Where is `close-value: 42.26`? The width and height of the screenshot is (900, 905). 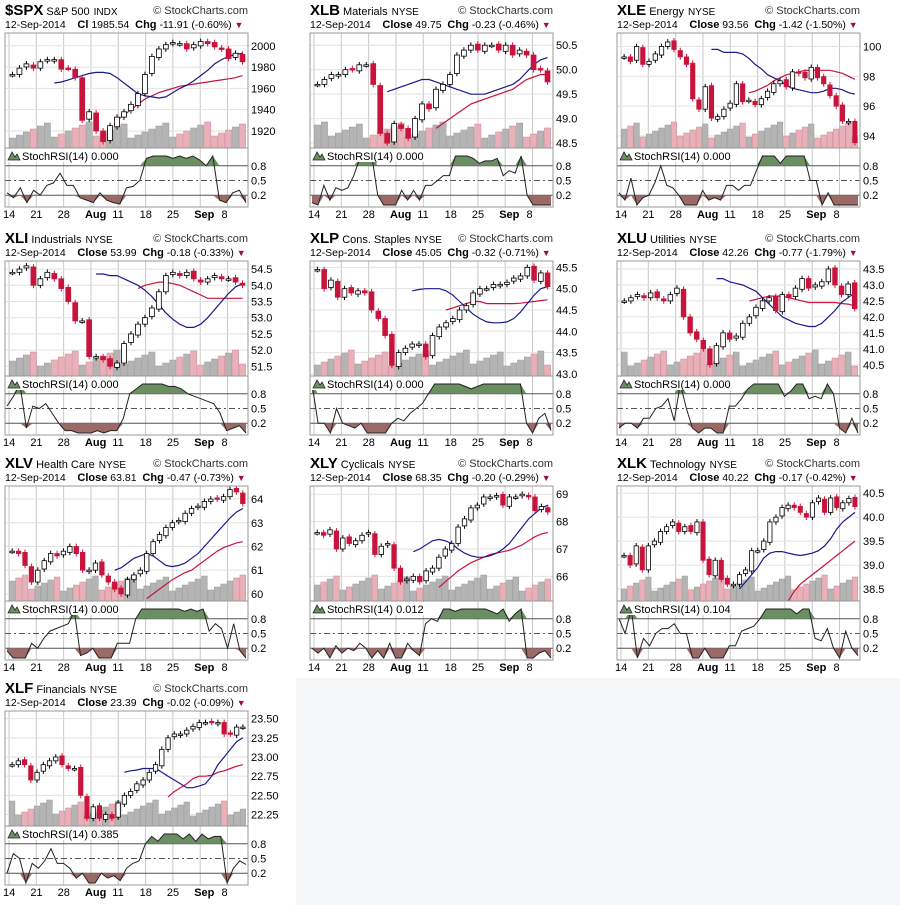 close-value: 42.26 is located at coordinates (735, 253).